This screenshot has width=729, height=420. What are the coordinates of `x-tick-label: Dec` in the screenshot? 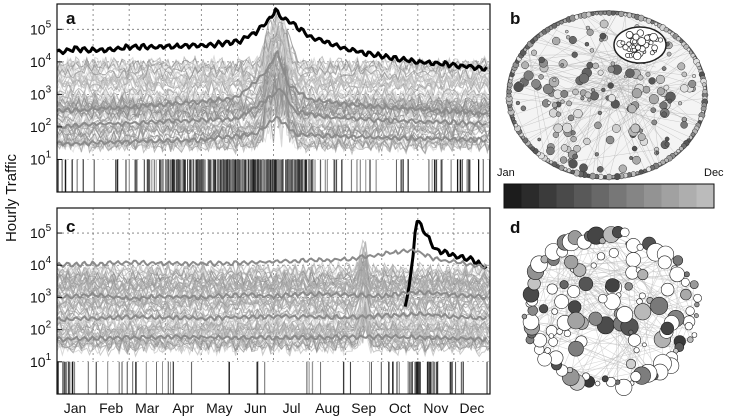 It's located at (472, 408).